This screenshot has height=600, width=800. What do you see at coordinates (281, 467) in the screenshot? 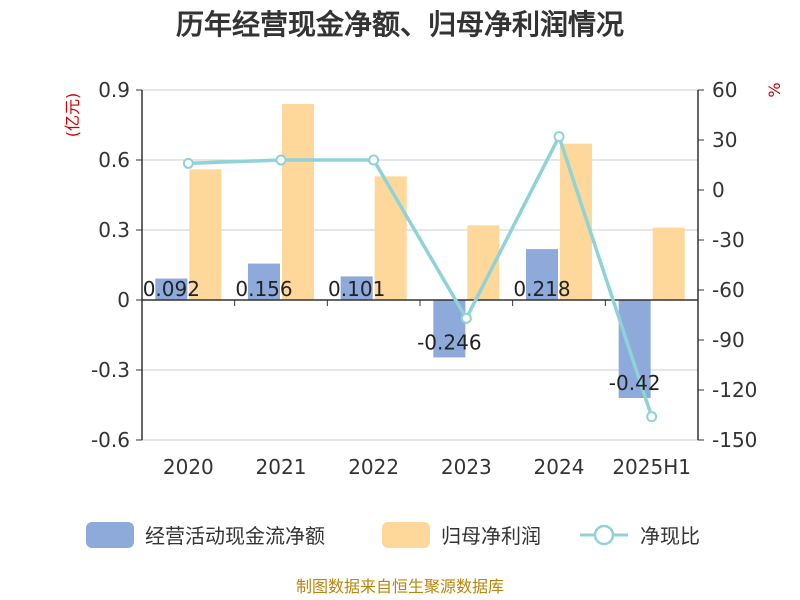
I see `category-label: 2021` at bounding box center [281, 467].